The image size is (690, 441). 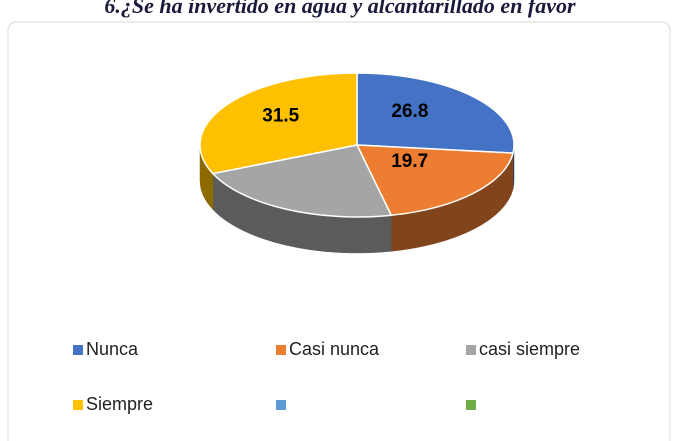 What do you see at coordinates (409, 161) in the screenshot?
I see `data-label: 19.7` at bounding box center [409, 161].